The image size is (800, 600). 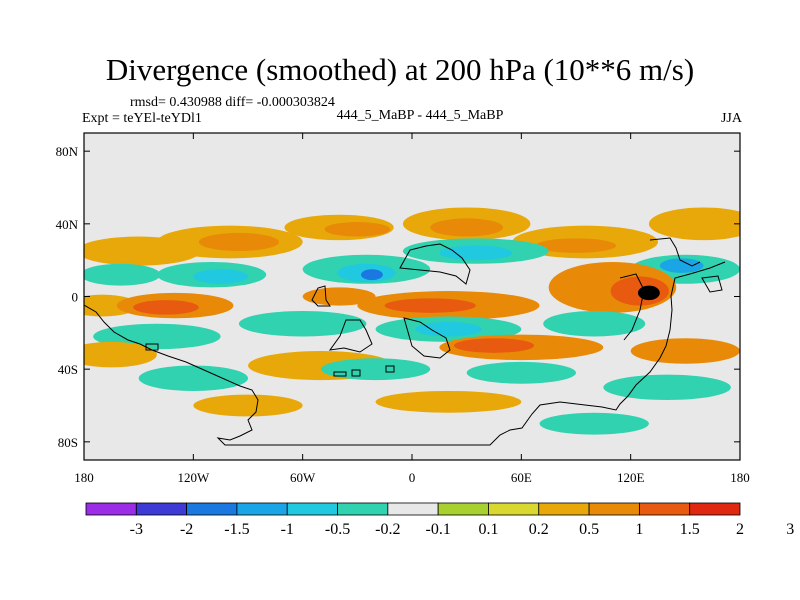 What do you see at coordinates (136, 529) in the screenshot?
I see `colorbar-label-0: -3` at bounding box center [136, 529].